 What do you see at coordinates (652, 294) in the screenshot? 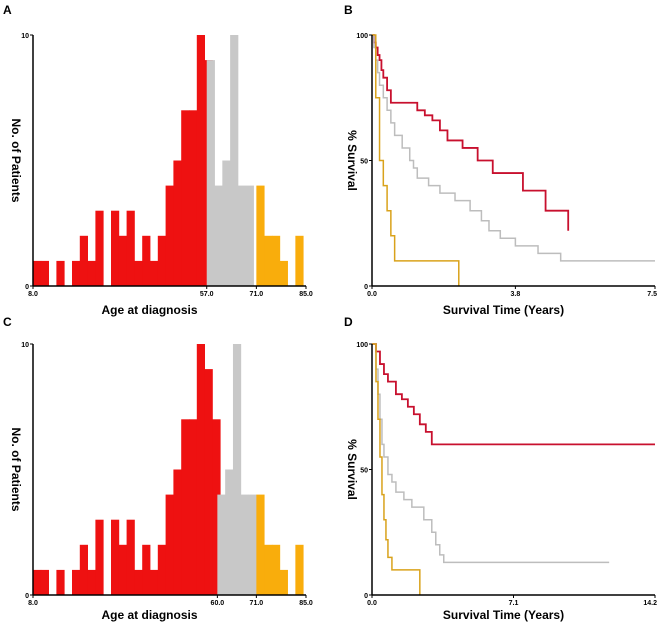
I see `x-tick-label: 7.5` at bounding box center [652, 294].